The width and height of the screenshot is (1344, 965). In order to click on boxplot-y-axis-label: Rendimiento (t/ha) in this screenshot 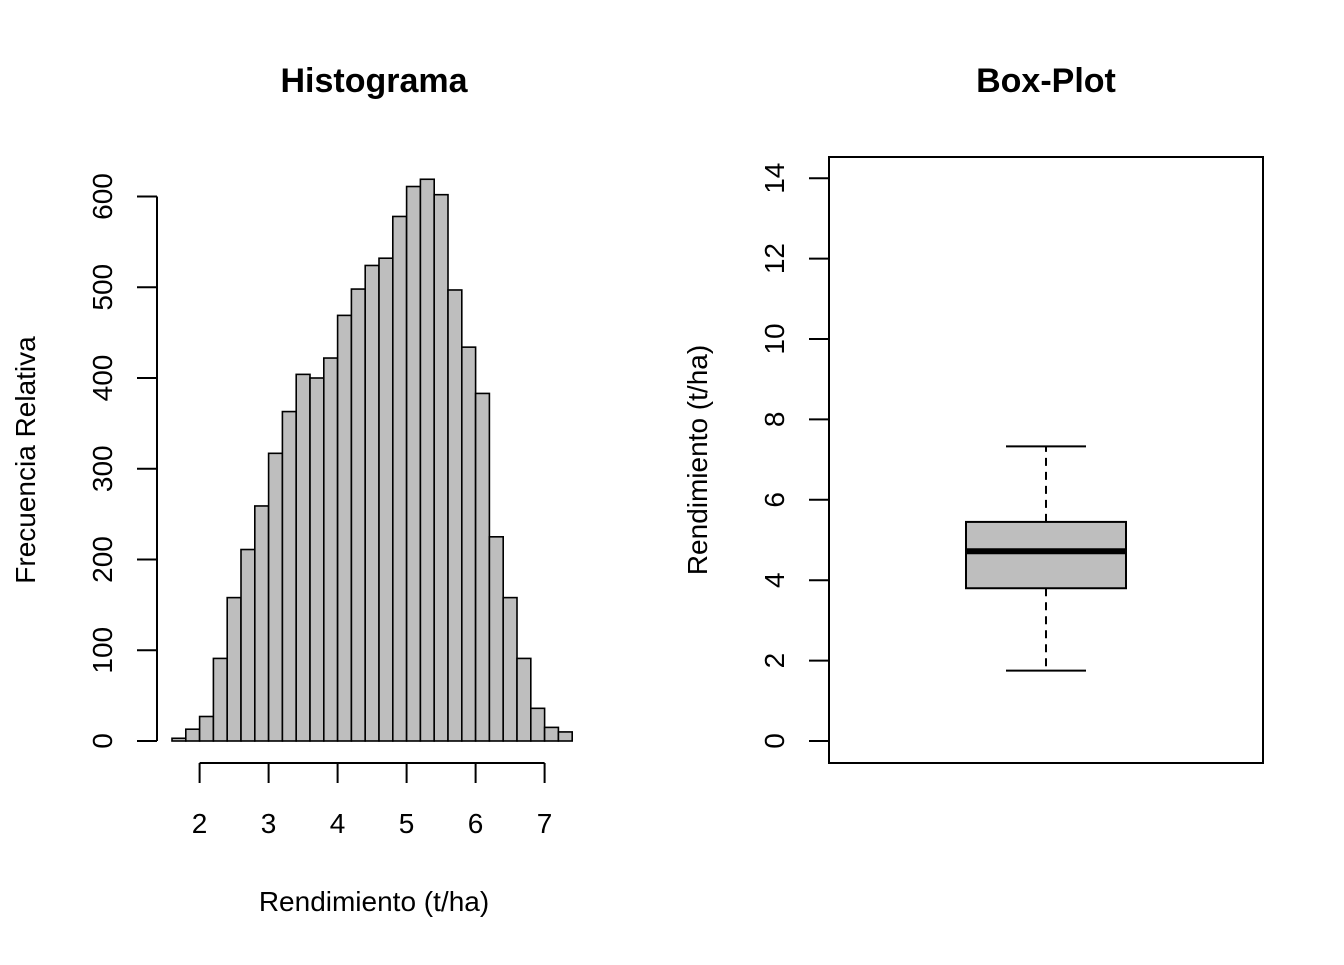, I will do `click(697, 460)`.